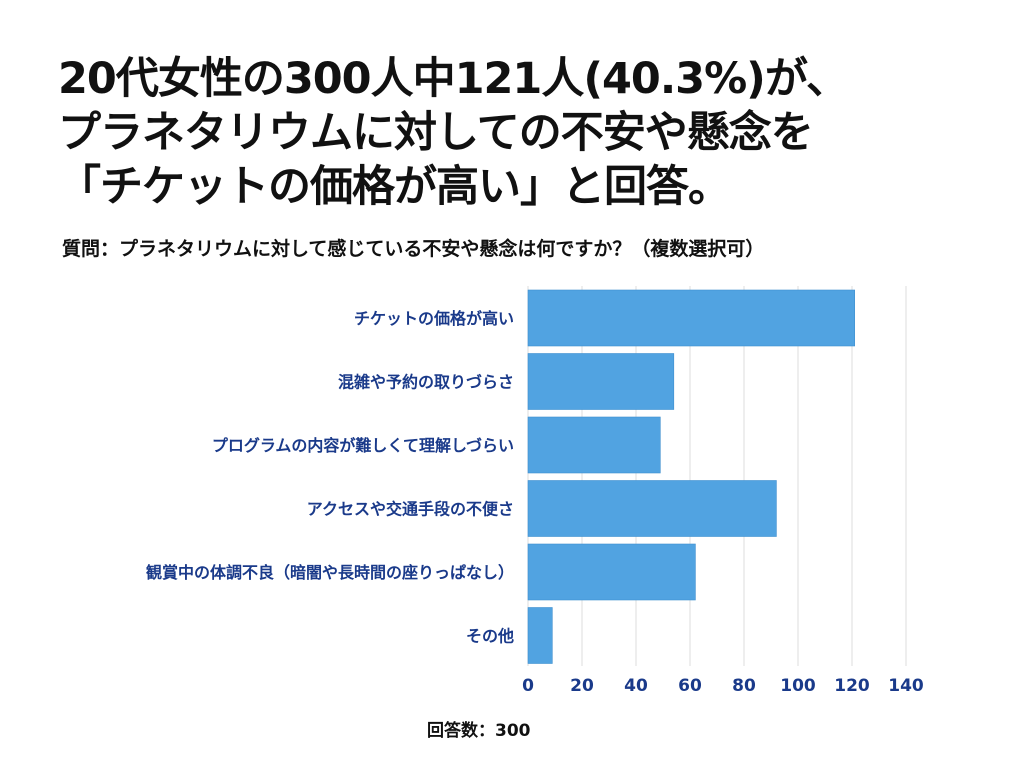 The width and height of the screenshot is (1024, 768). I want to click on survey-question: 質問：プラネタリウムに対して感じている不安や懸念は何ですか？（複数選択可）, so click(413, 249).